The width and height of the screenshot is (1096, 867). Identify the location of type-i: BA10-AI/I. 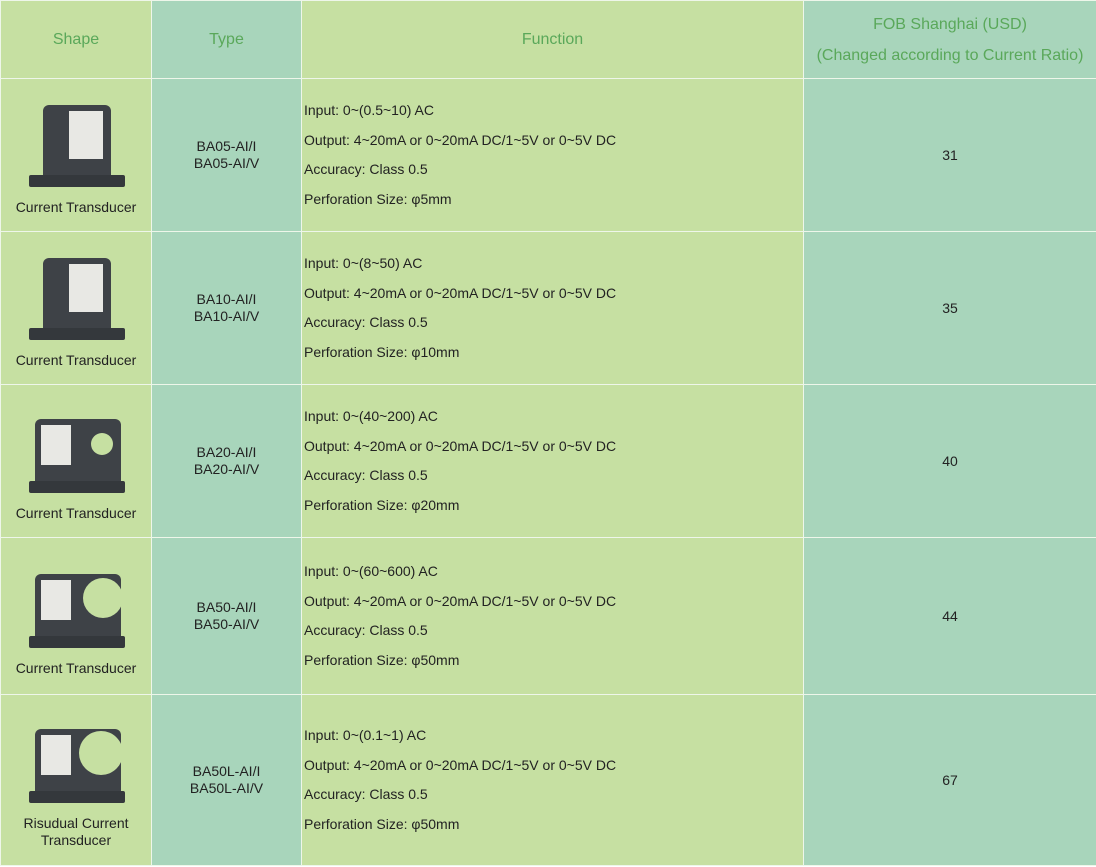
(226, 299).